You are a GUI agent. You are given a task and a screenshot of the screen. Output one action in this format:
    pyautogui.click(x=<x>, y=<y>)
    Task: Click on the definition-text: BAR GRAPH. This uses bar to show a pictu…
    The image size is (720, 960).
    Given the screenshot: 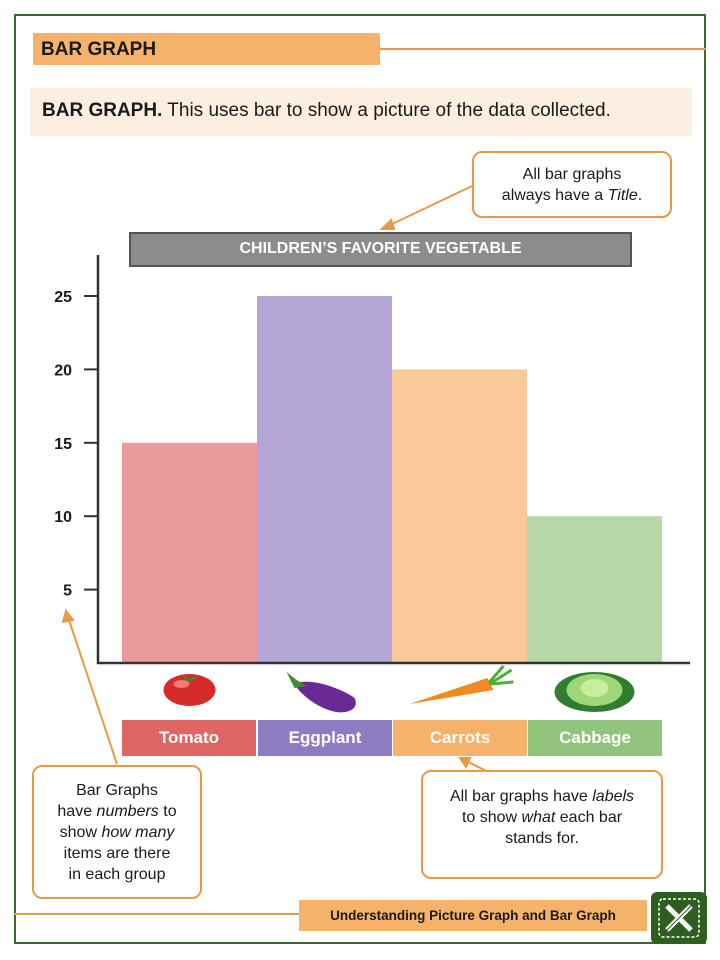 What is the action you would take?
    pyautogui.click(x=326, y=111)
    